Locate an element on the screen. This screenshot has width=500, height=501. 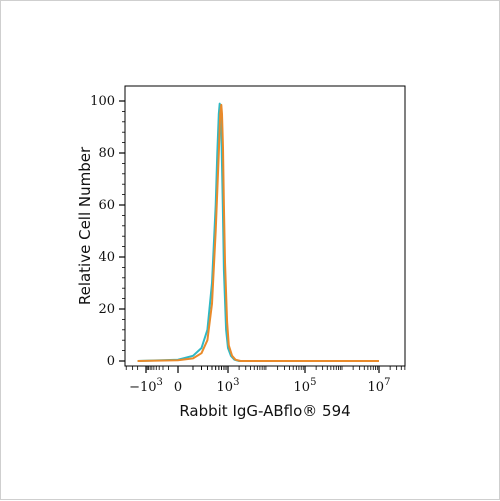
y-tick-label: 80 is located at coordinates (106, 153).